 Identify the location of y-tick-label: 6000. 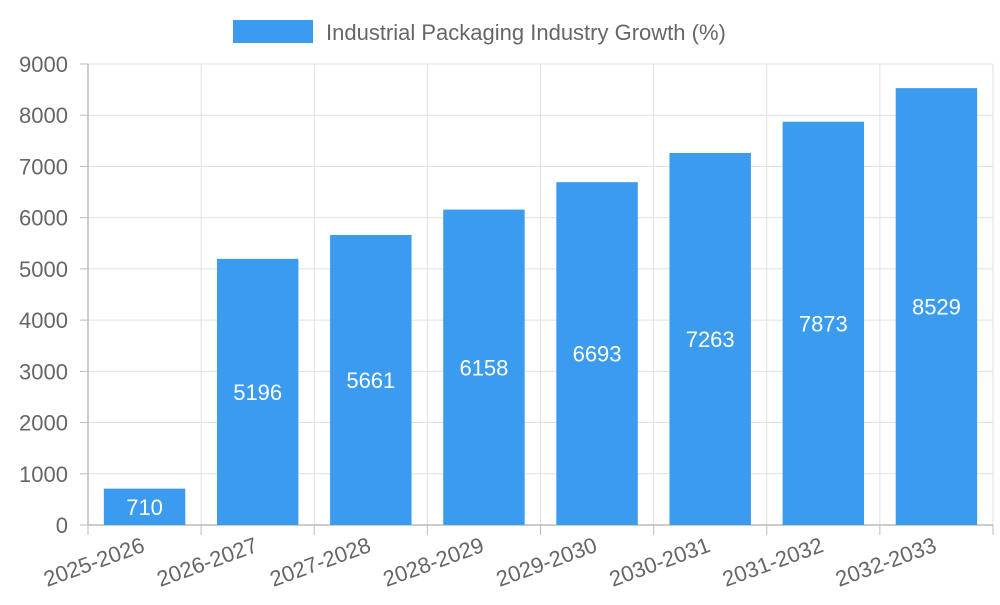
(43, 218).